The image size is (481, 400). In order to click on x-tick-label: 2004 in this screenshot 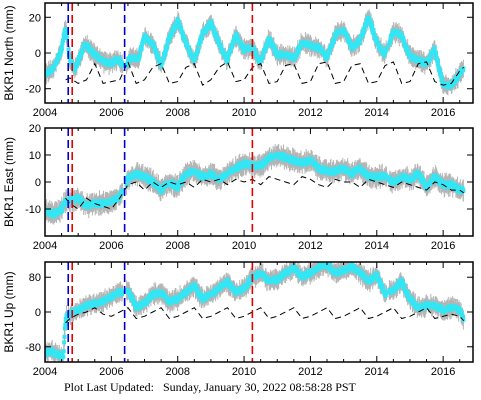, I will do `click(45, 113)`.